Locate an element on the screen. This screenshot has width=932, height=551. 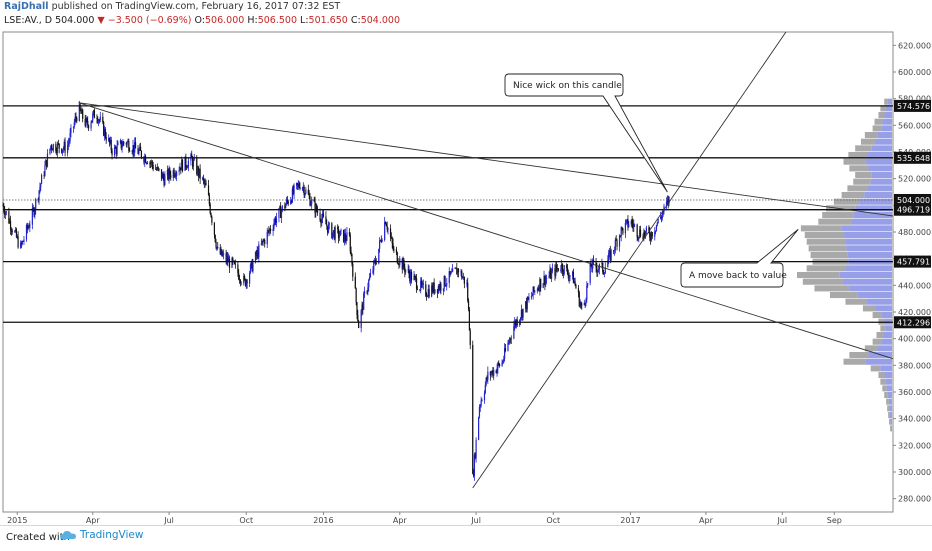
y-tick-label: 440.000 is located at coordinates (914, 285).